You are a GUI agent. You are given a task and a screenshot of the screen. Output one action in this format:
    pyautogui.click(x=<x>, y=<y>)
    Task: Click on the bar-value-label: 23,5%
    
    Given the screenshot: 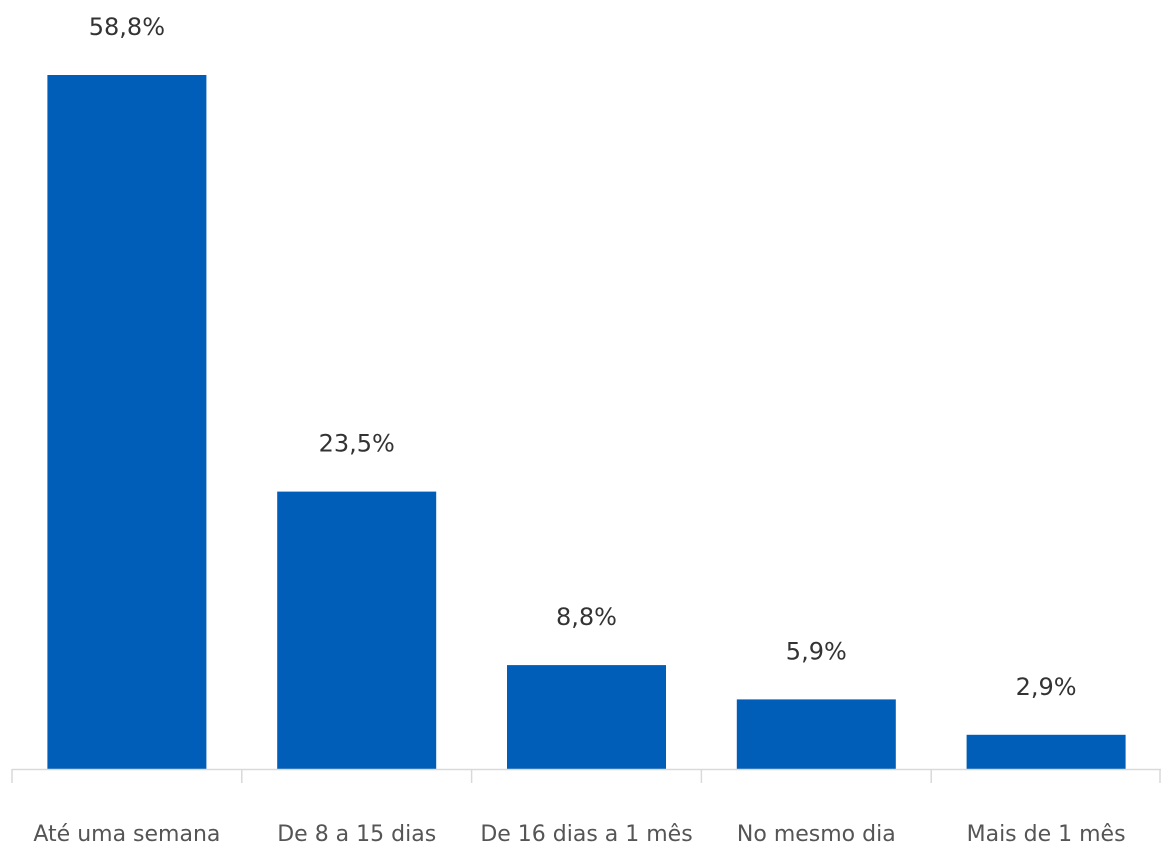 What is the action you would take?
    pyautogui.click(x=357, y=444)
    